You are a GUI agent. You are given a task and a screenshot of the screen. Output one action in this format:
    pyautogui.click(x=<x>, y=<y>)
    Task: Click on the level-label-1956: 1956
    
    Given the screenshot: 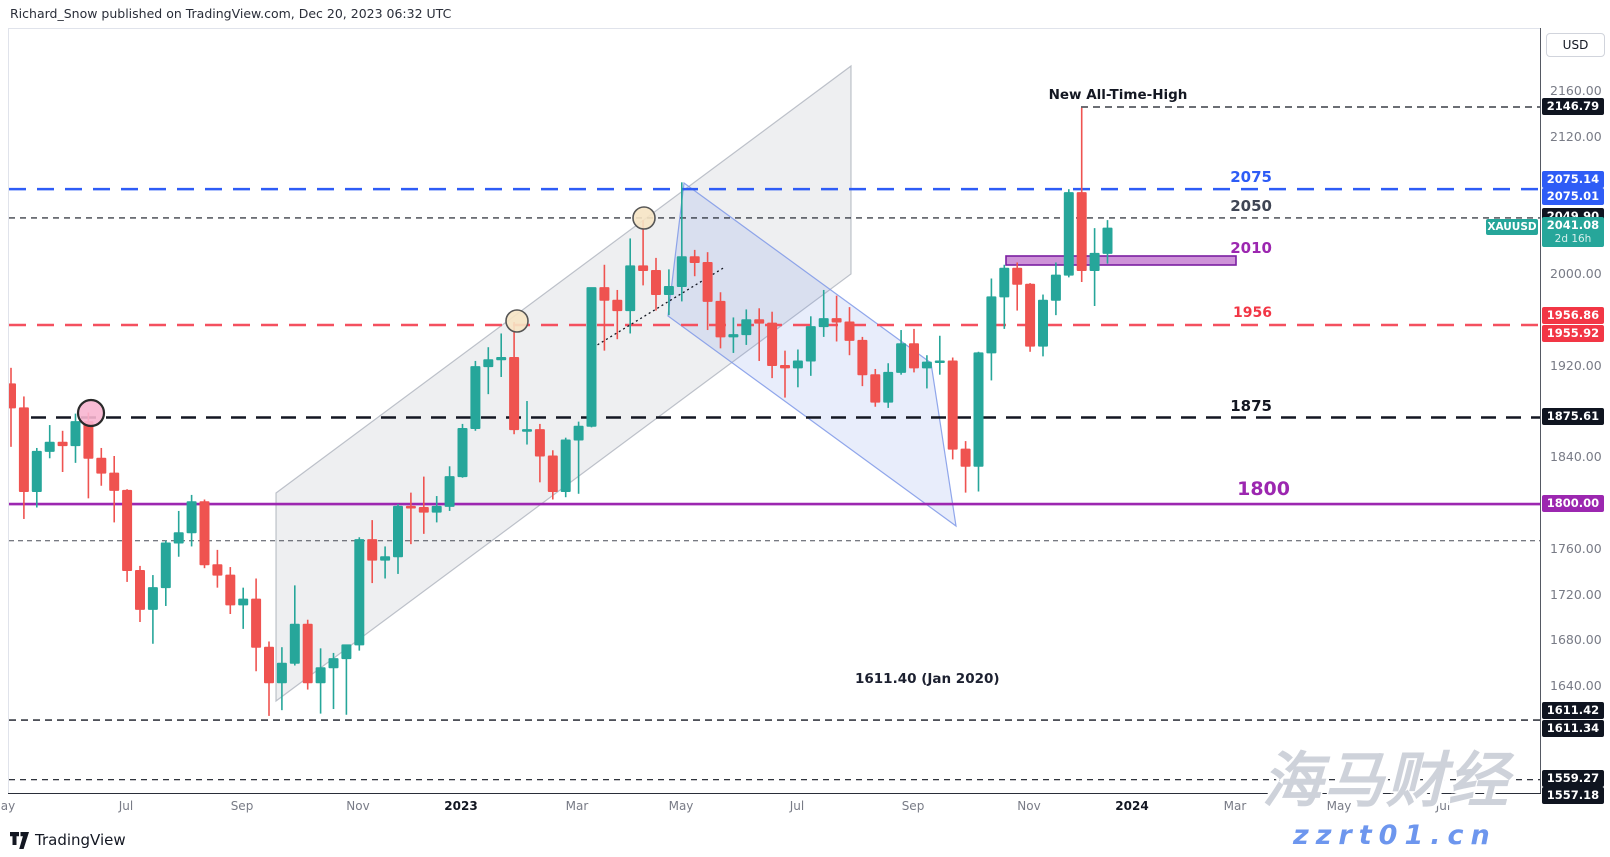 What is the action you would take?
    pyautogui.click(x=1252, y=312)
    